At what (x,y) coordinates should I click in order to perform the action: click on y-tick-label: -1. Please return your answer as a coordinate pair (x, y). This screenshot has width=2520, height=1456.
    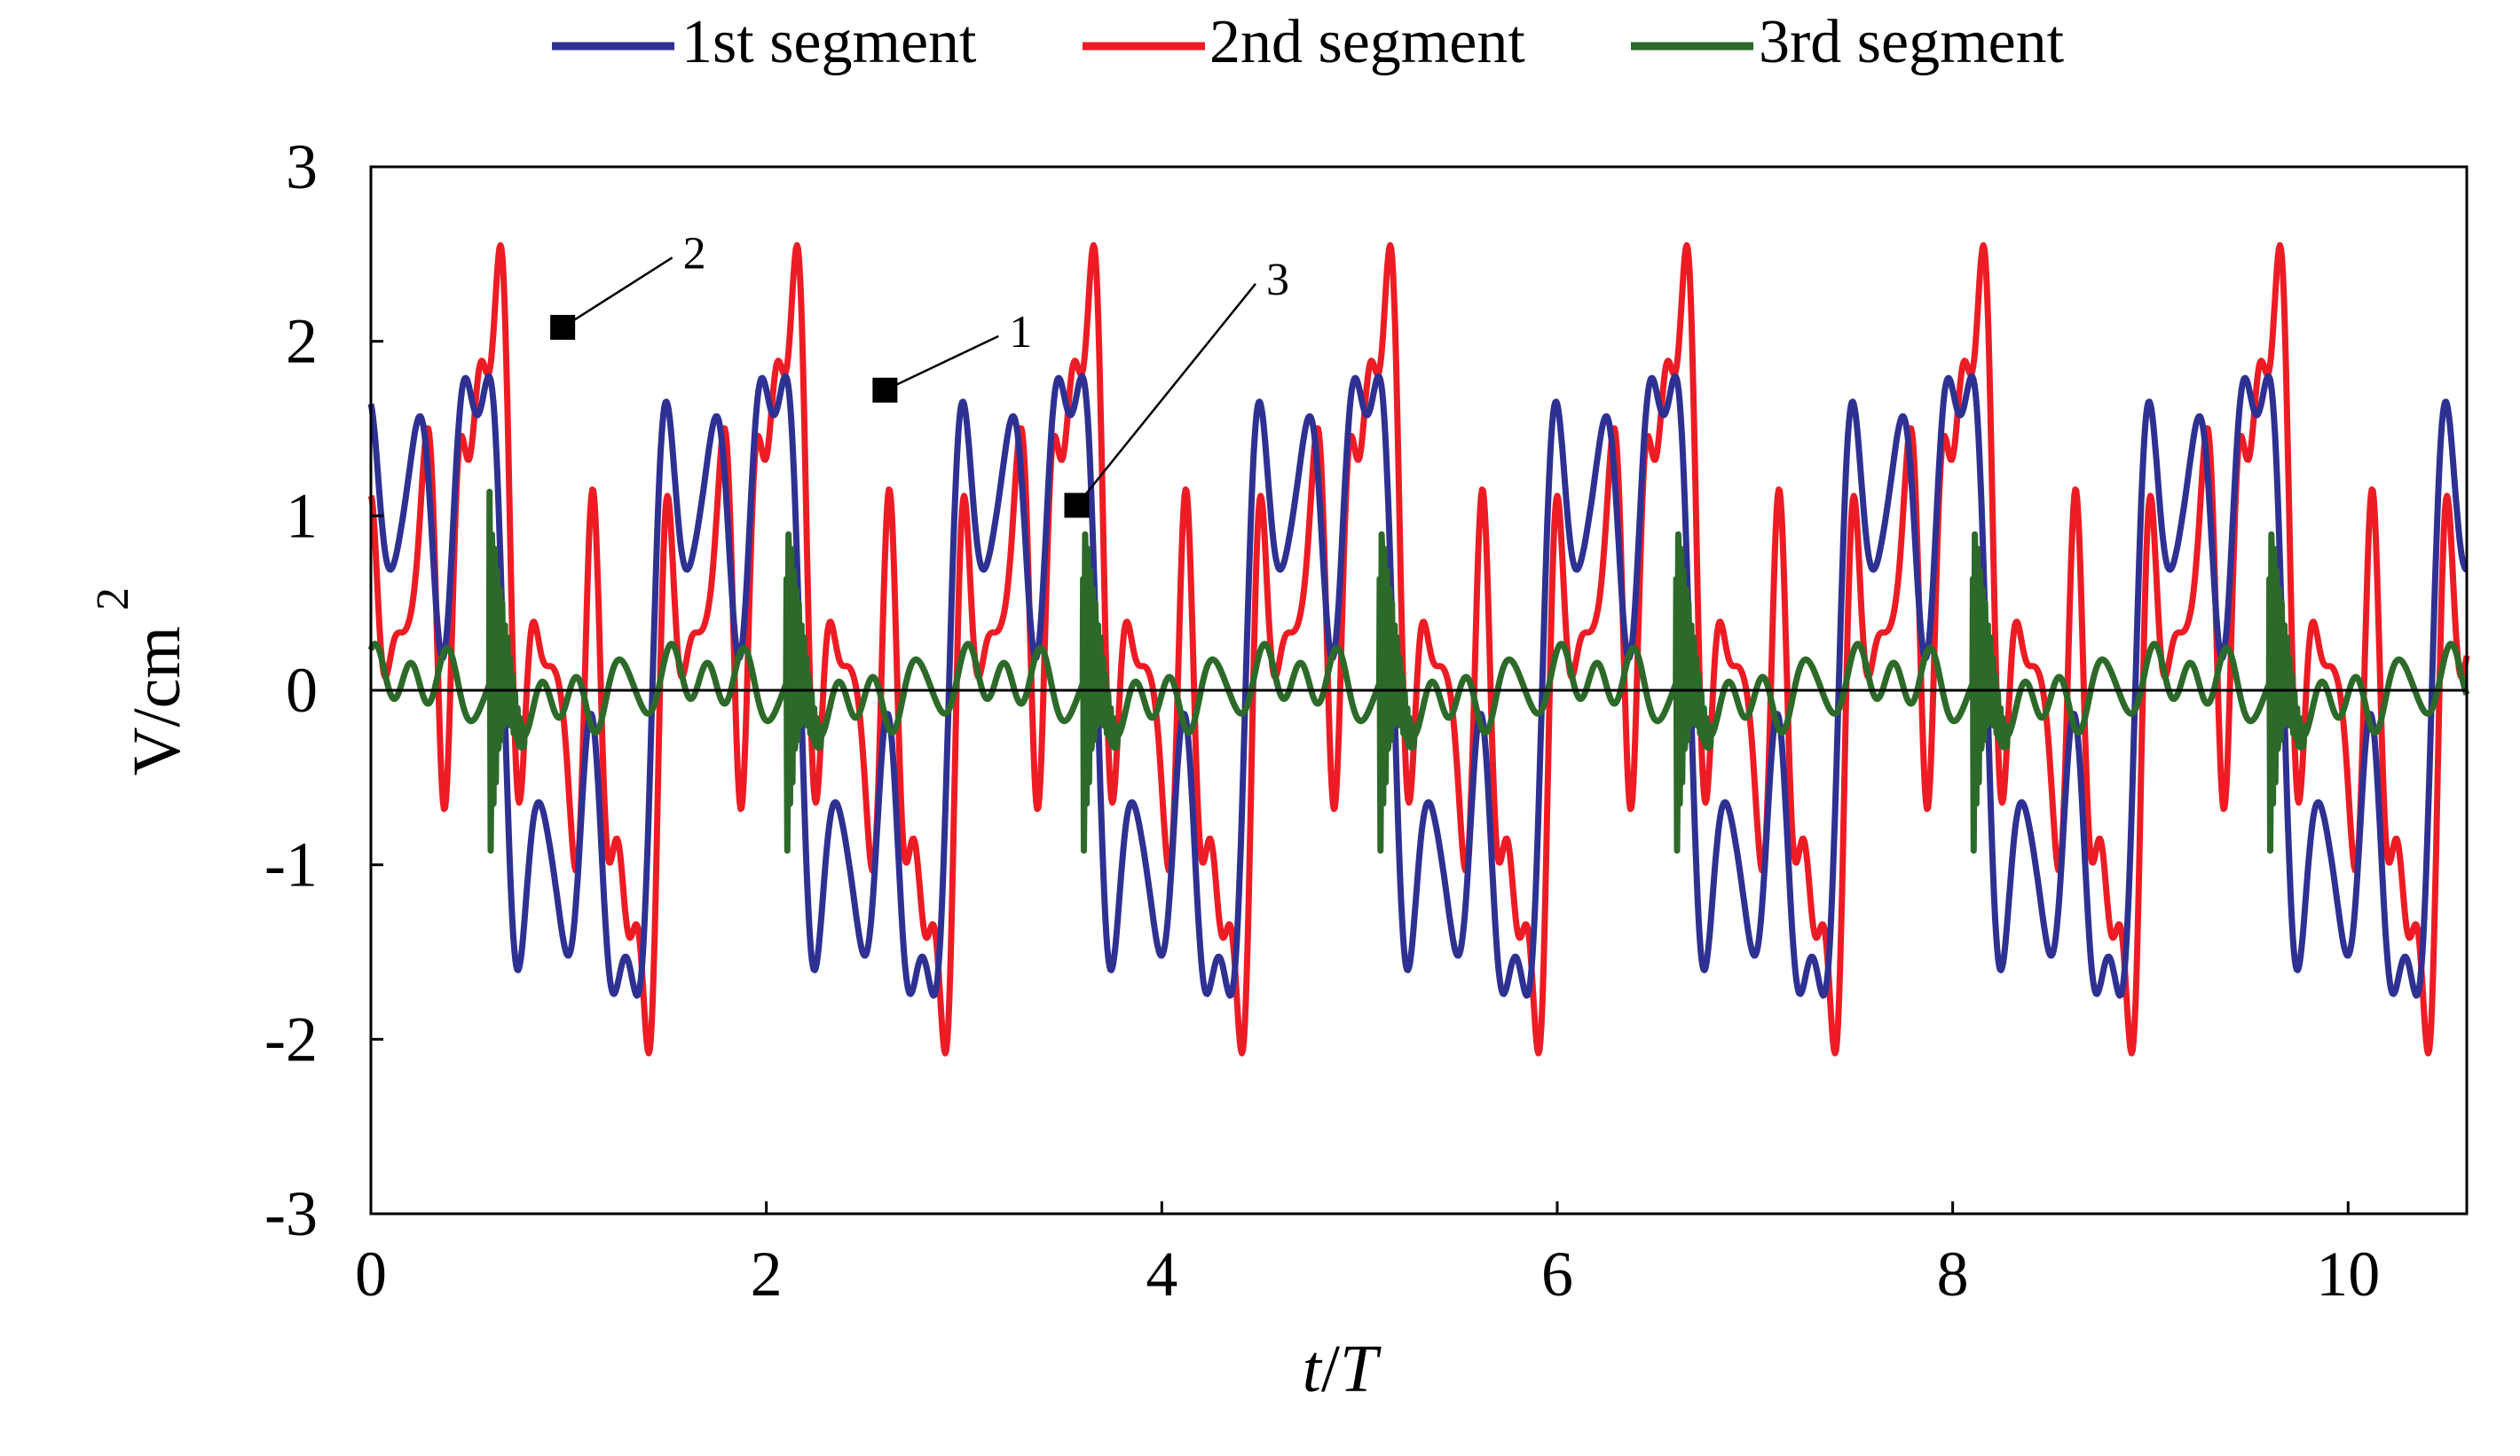
    Looking at the image, I should click on (291, 865).